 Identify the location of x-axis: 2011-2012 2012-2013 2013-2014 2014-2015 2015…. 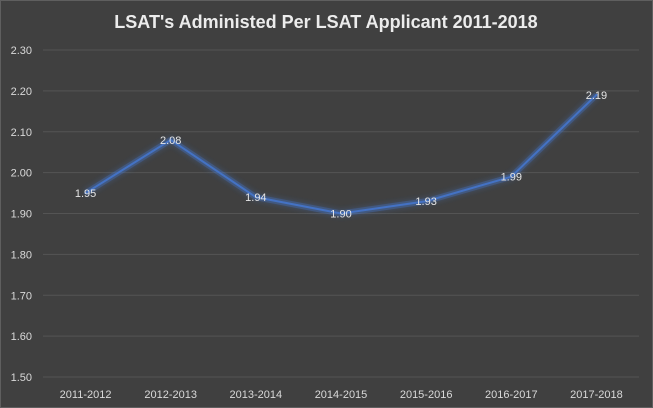
(341, 395).